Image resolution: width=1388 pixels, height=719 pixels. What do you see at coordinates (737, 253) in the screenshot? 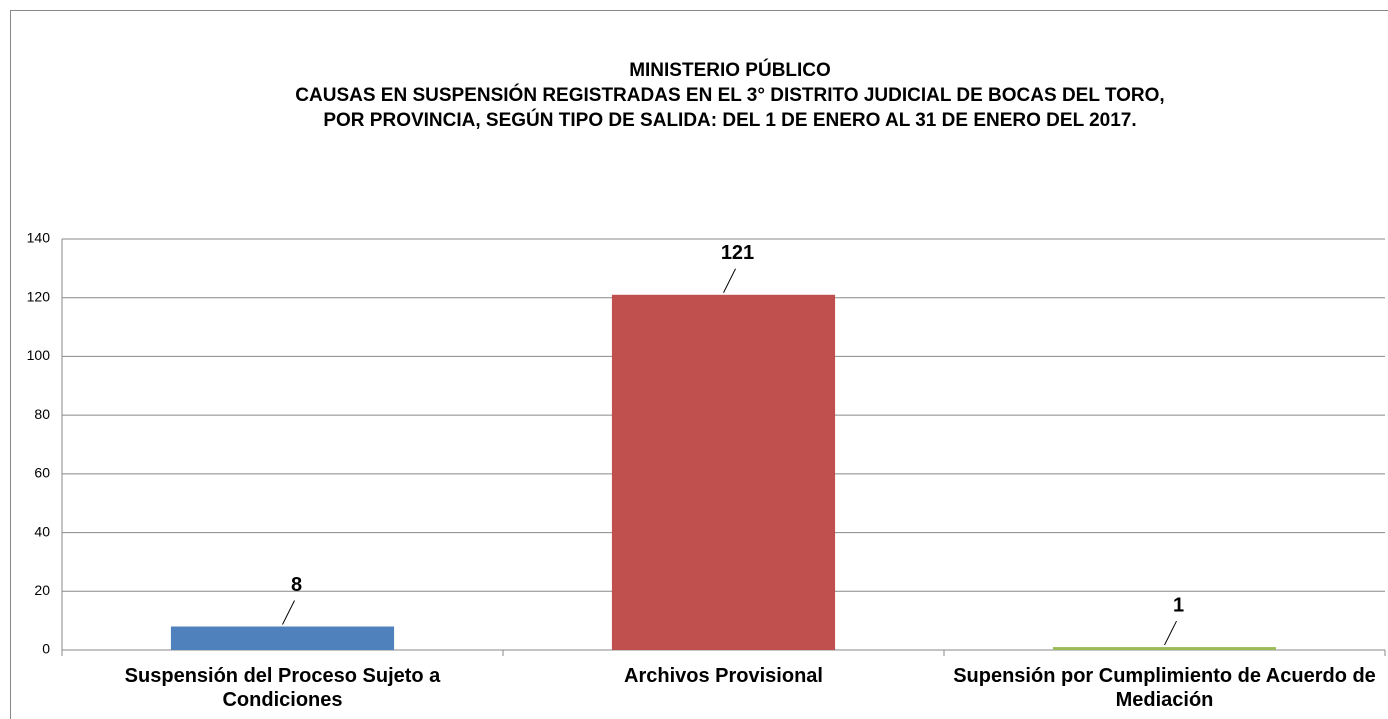
I see `data-label: 121` at bounding box center [737, 253].